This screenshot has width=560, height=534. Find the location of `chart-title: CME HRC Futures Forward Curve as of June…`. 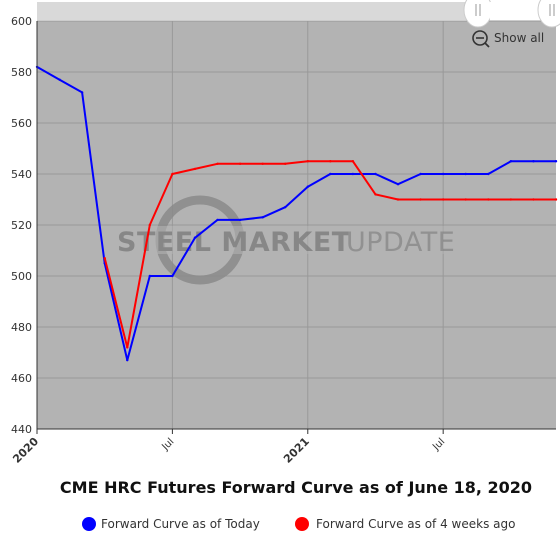

chart-title: CME HRC Futures Forward Curve as of June… is located at coordinates (296, 487).